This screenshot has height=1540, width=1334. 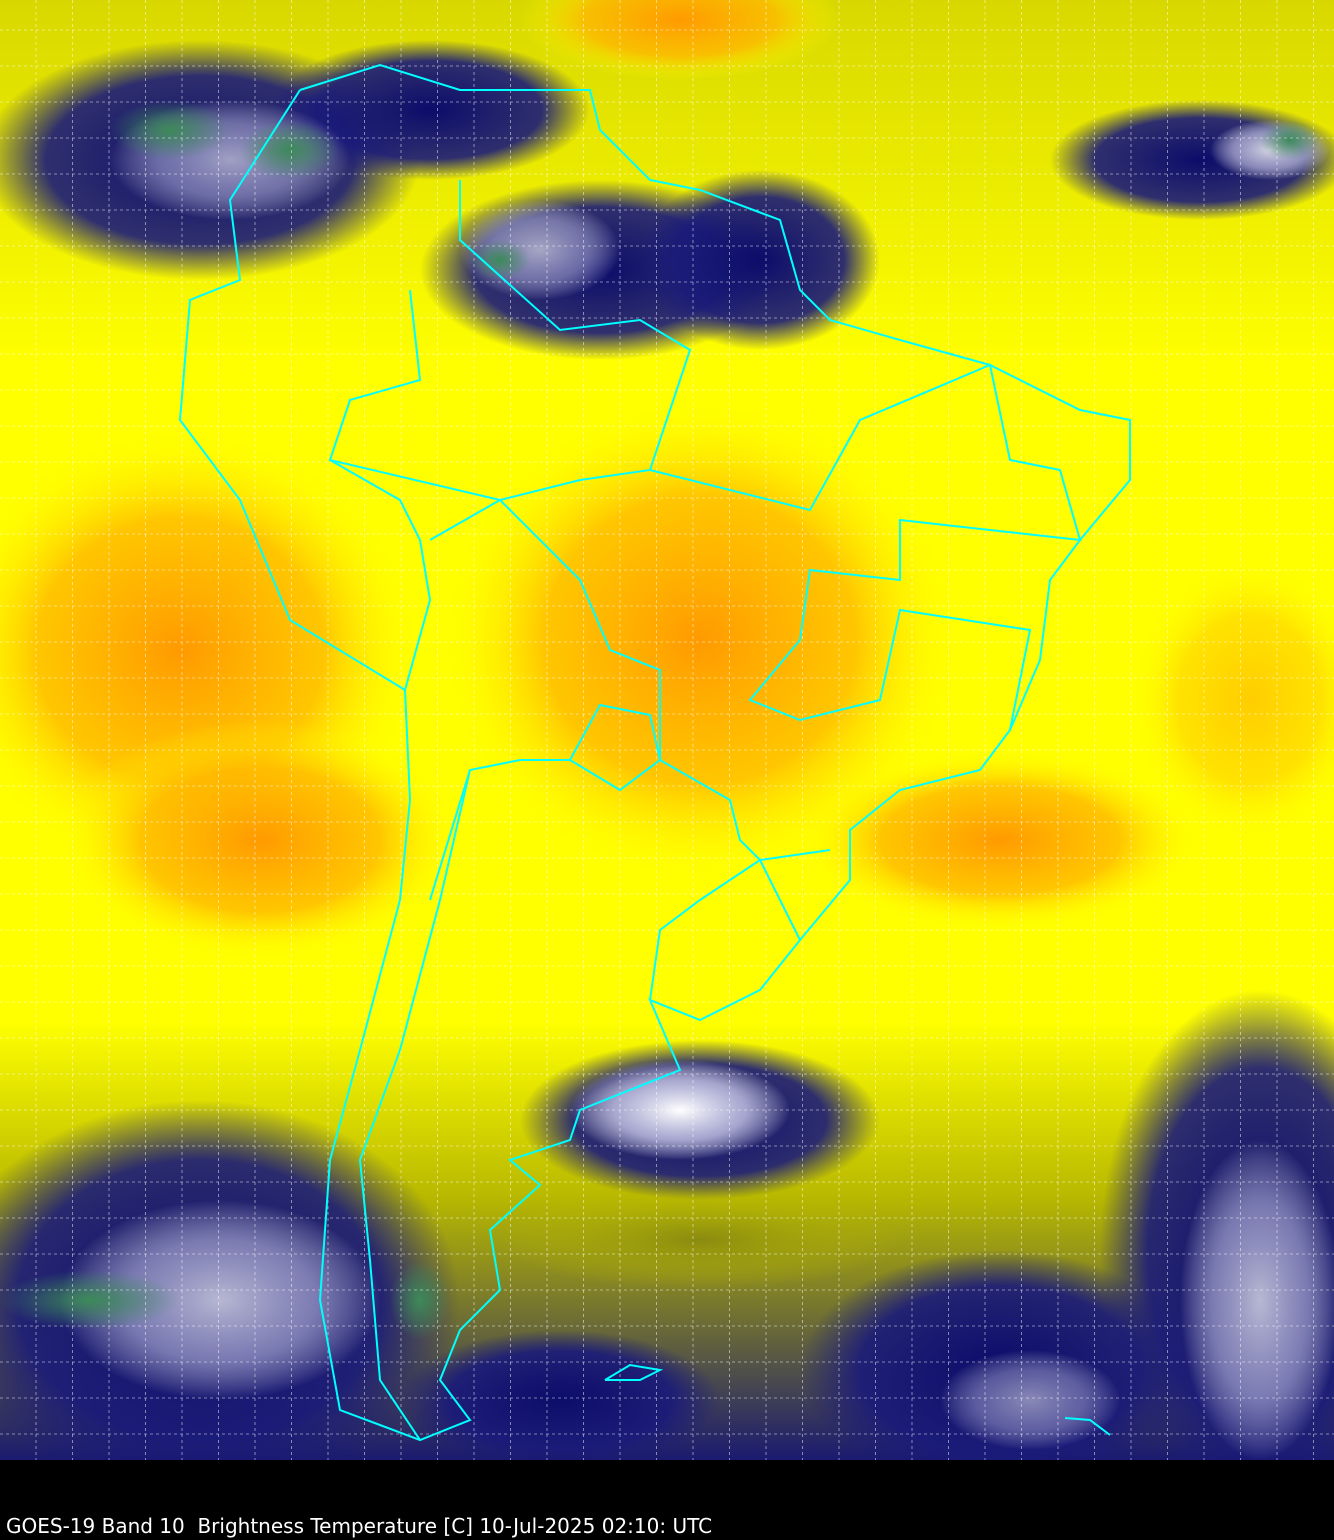 What do you see at coordinates (725, 929) in the screenshot?
I see `border-uruguay` at bounding box center [725, 929].